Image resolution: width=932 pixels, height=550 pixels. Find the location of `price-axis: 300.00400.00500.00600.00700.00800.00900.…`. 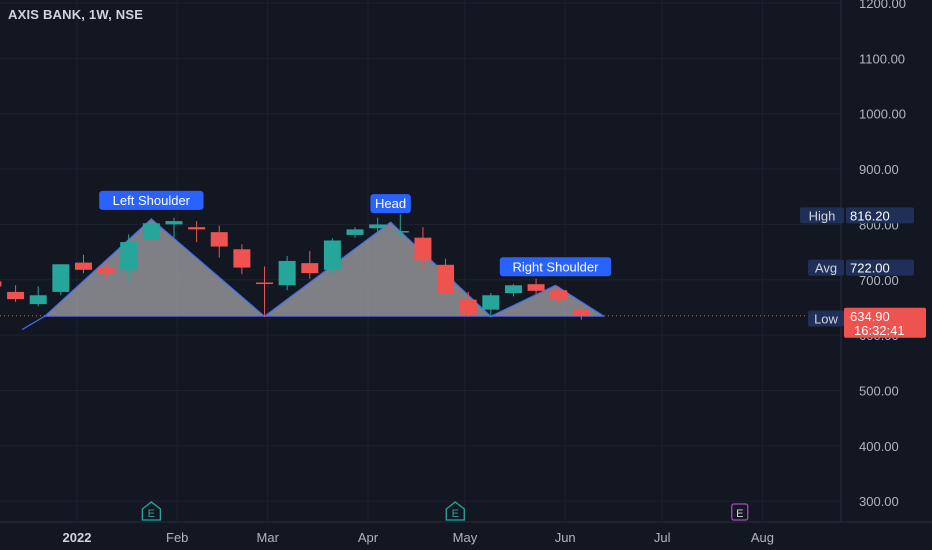

price-axis: 300.00400.00500.00600.00700.00800.00900.… is located at coordinates (873, 261).